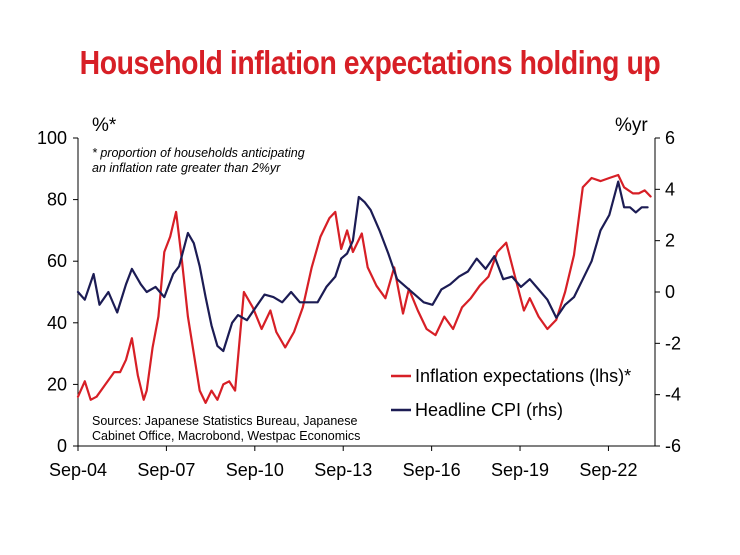 The width and height of the screenshot is (740, 555). Describe the element at coordinates (670, 292) in the screenshot. I see `y-right-tick-label: 0` at that location.